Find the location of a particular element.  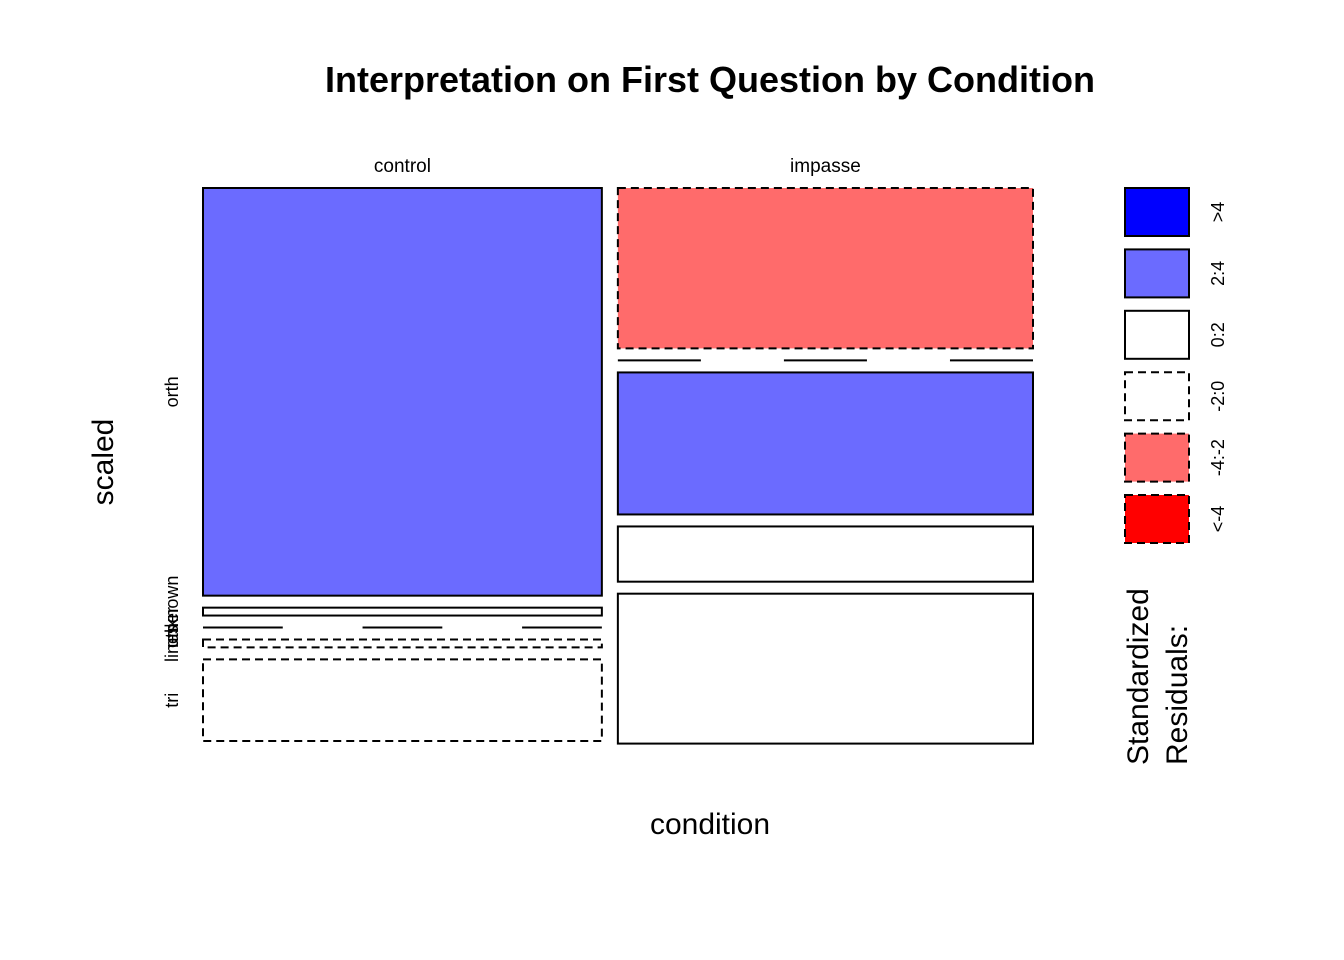

row-label-unknown: unknown is located at coordinates (172, 612).